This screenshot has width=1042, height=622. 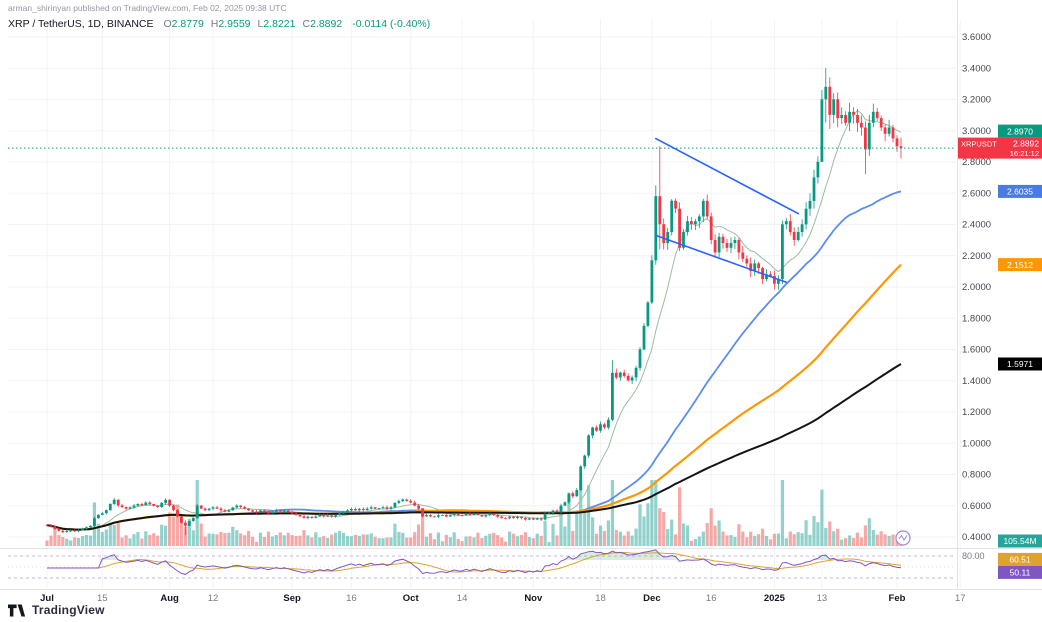 What do you see at coordinates (973, 556) in the screenshot?
I see `rsi-band-top-label: 80.00` at bounding box center [973, 556].